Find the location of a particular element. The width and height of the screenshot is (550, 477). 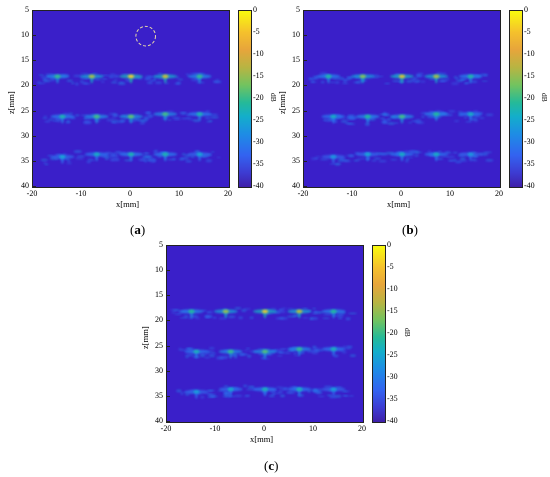

x-axis-label: x[mm] is located at coordinates (128, 204).